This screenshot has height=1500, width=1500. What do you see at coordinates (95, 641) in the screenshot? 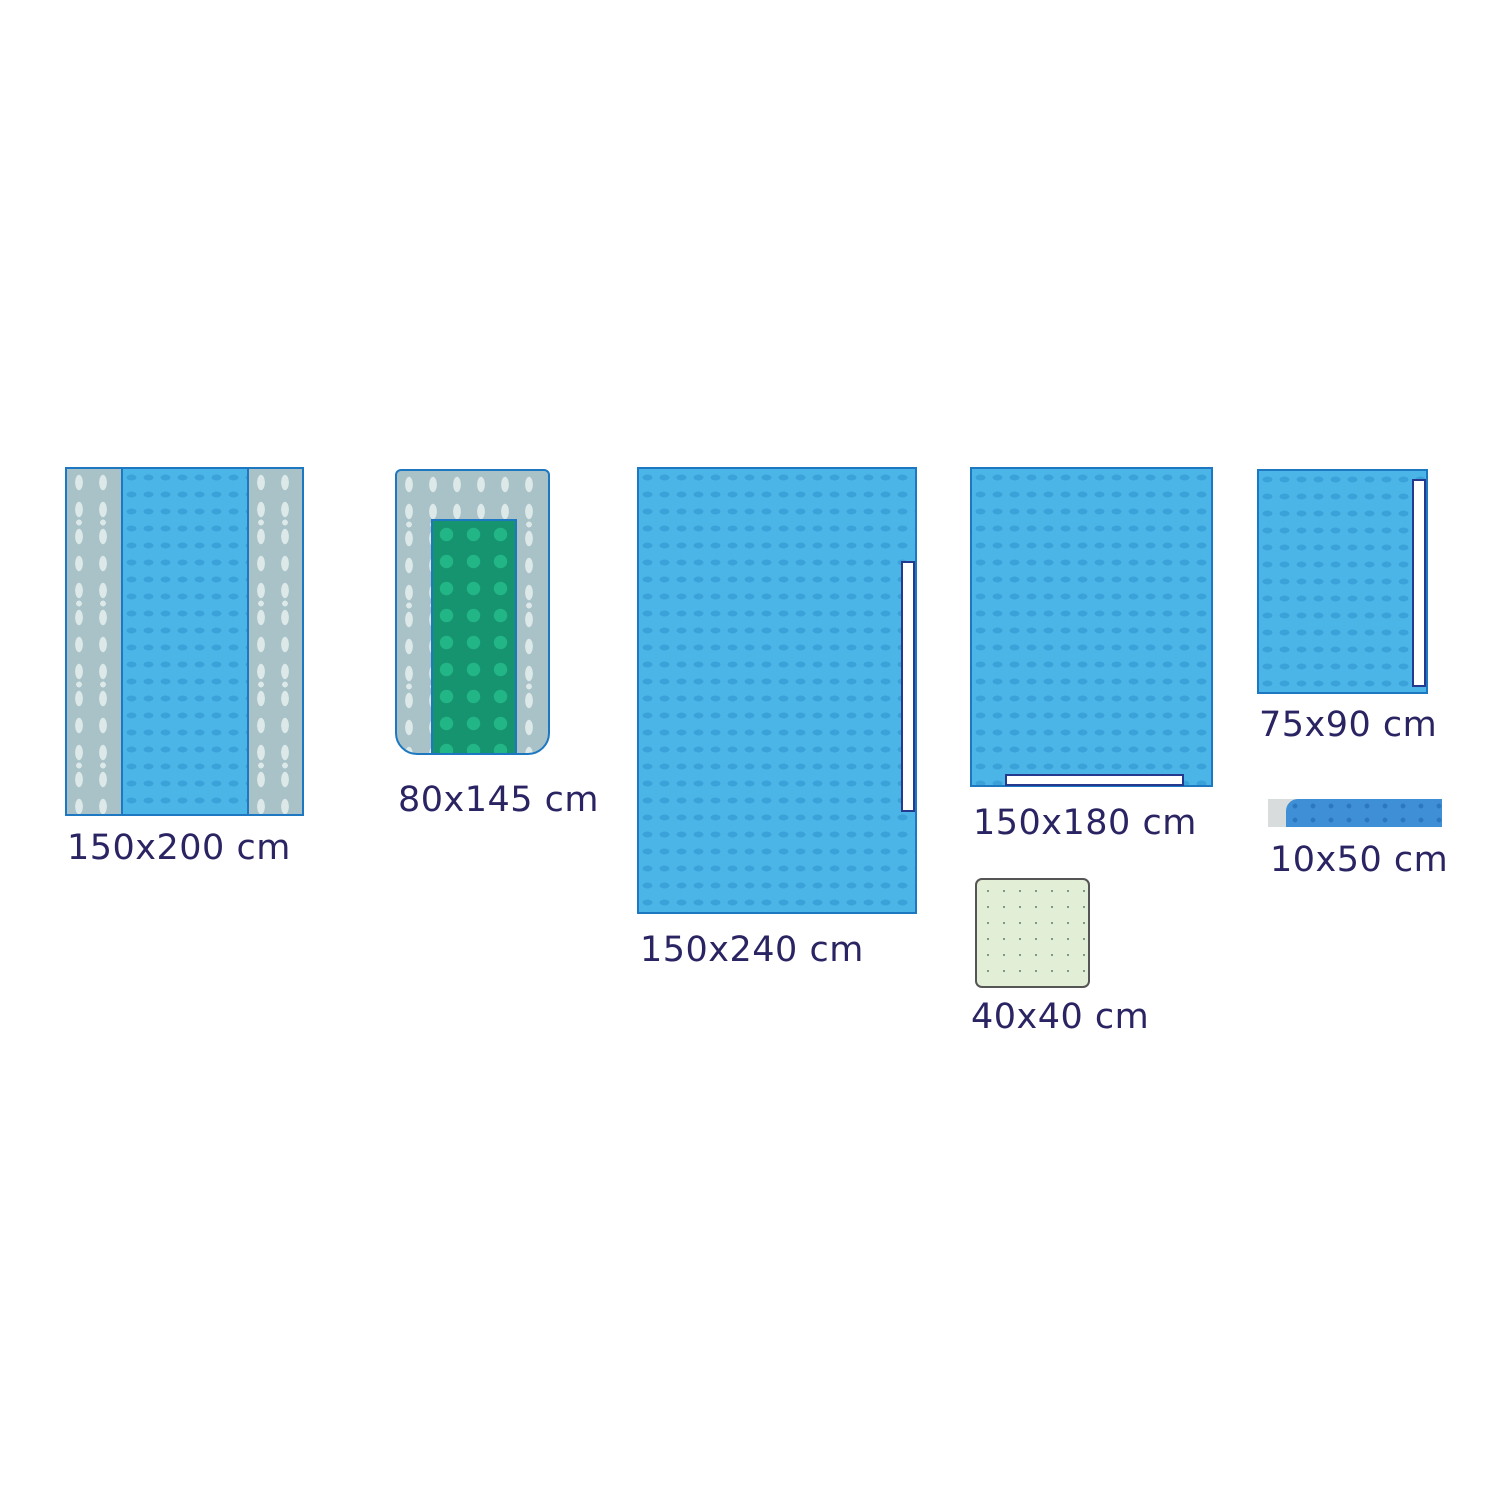
I see `side-panel-left` at bounding box center [95, 641].